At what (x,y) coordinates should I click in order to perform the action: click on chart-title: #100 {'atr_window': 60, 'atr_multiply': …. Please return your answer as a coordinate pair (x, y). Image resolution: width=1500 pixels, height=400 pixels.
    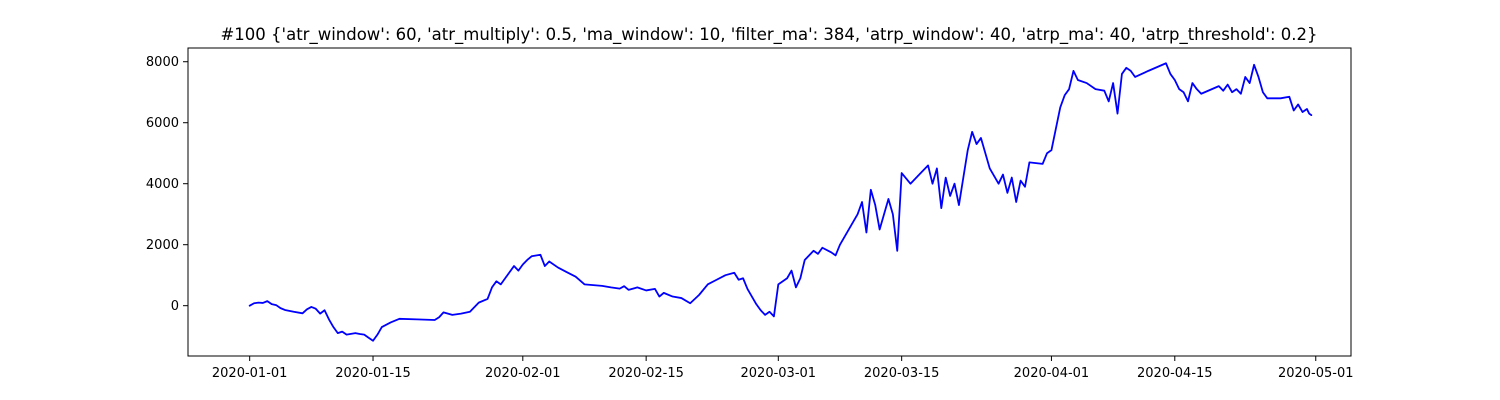
    Looking at the image, I should click on (768, 35).